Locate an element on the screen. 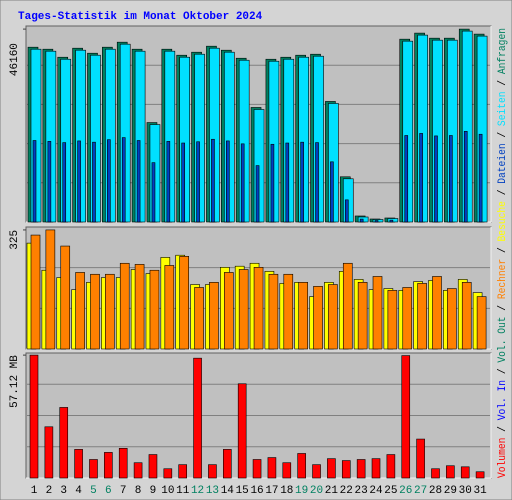 This screenshot has height=500, width=512. y-tick-label: 46160 is located at coordinates (15, 59).